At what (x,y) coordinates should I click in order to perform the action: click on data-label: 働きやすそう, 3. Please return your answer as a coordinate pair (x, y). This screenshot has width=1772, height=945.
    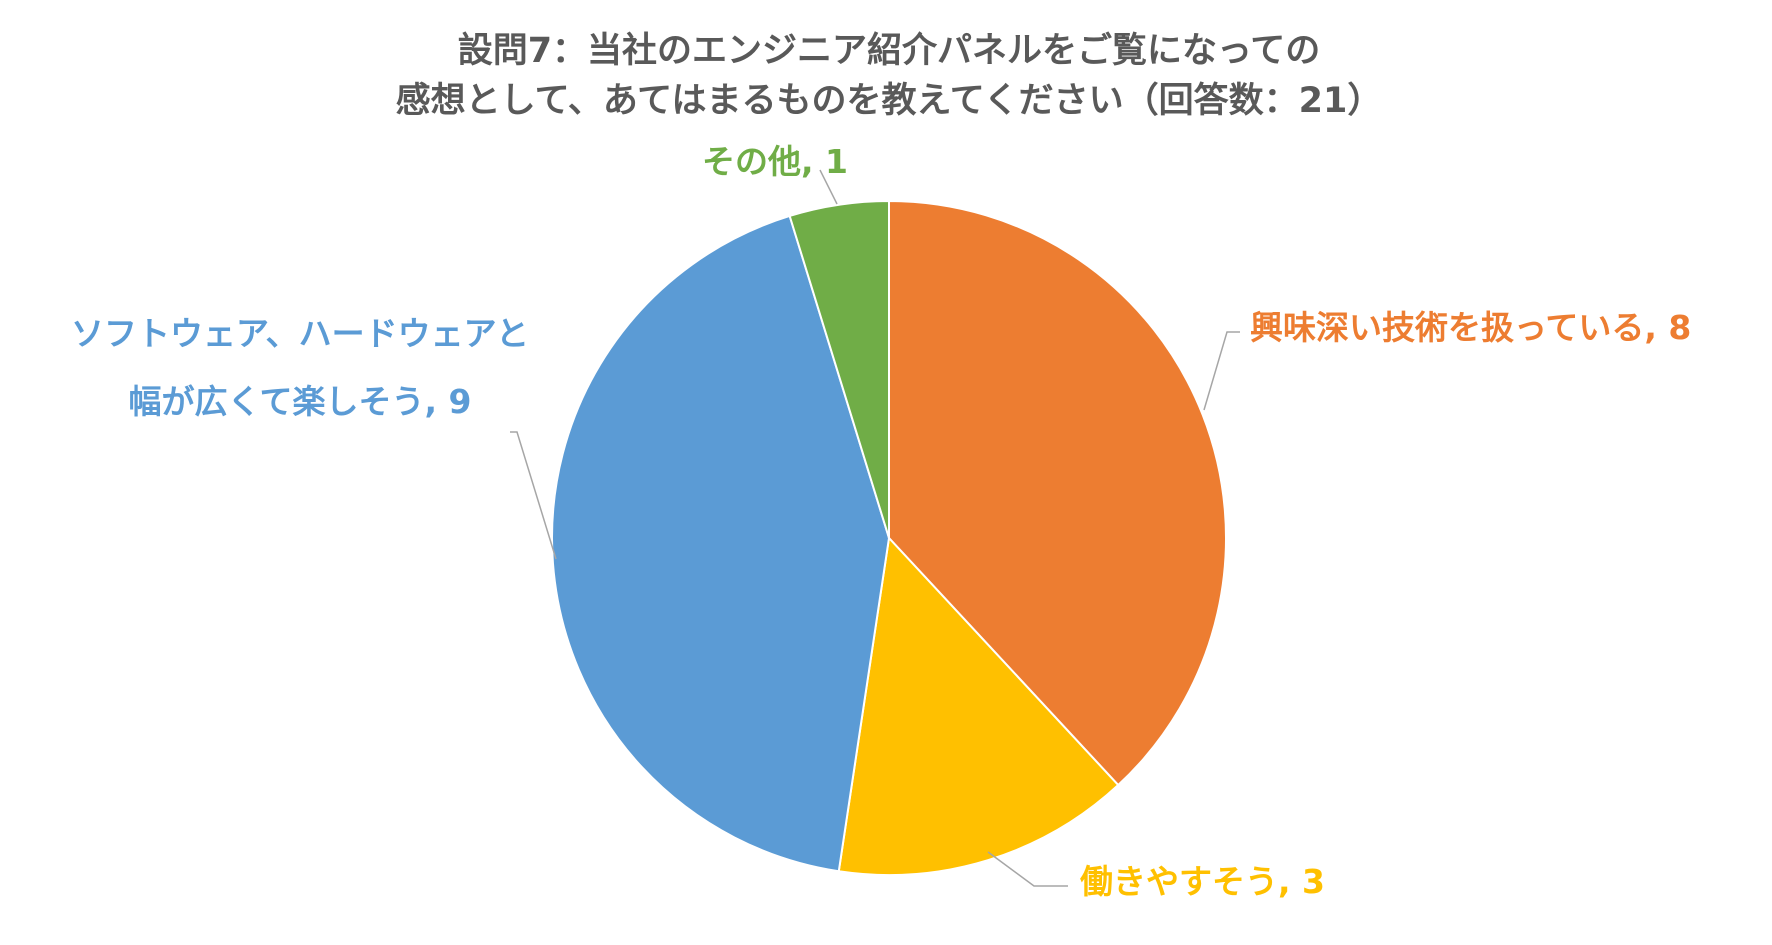
    Looking at the image, I should click on (1230, 882).